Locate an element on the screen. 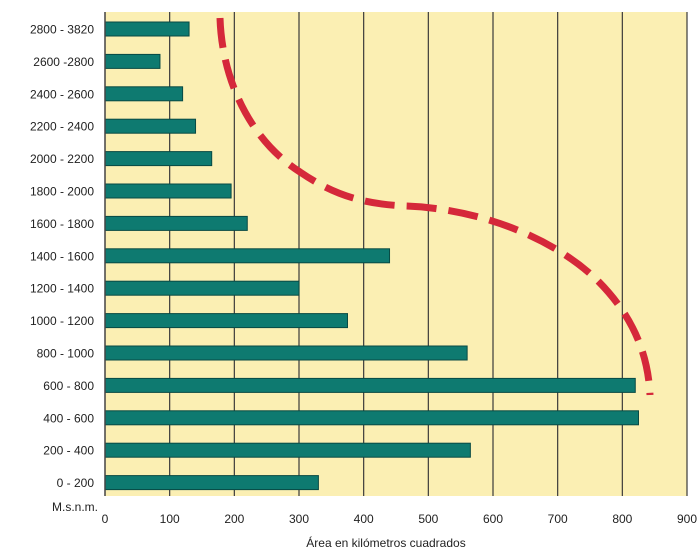 Image resolution: width=700 pixels, height=553 pixels. y-tick-label: 1200 - 1400 is located at coordinates (62, 289).